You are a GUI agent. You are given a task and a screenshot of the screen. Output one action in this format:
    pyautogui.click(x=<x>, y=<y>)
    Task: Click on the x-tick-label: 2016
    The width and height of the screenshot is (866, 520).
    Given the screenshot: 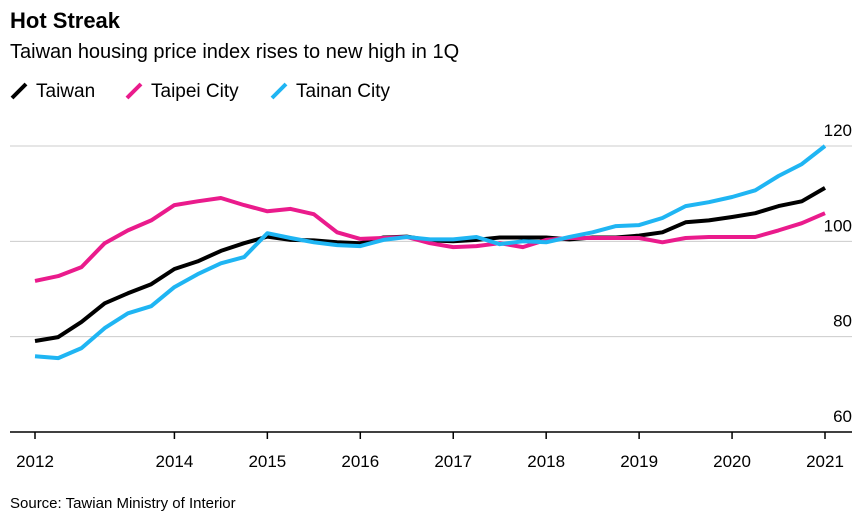 What is the action you would take?
    pyautogui.click(x=360, y=461)
    